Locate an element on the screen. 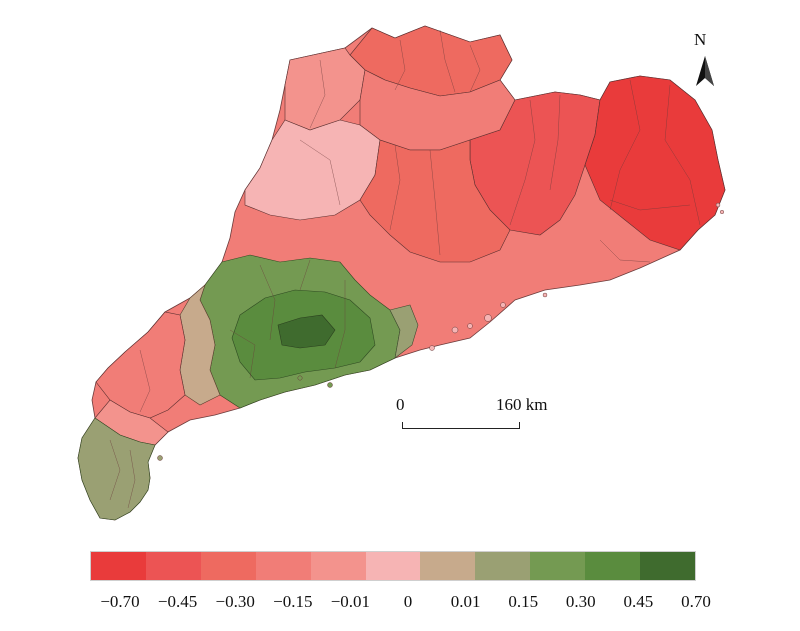 The height and width of the screenshot is (631, 800). legend-tick-label: 0.70 is located at coordinates (696, 601).